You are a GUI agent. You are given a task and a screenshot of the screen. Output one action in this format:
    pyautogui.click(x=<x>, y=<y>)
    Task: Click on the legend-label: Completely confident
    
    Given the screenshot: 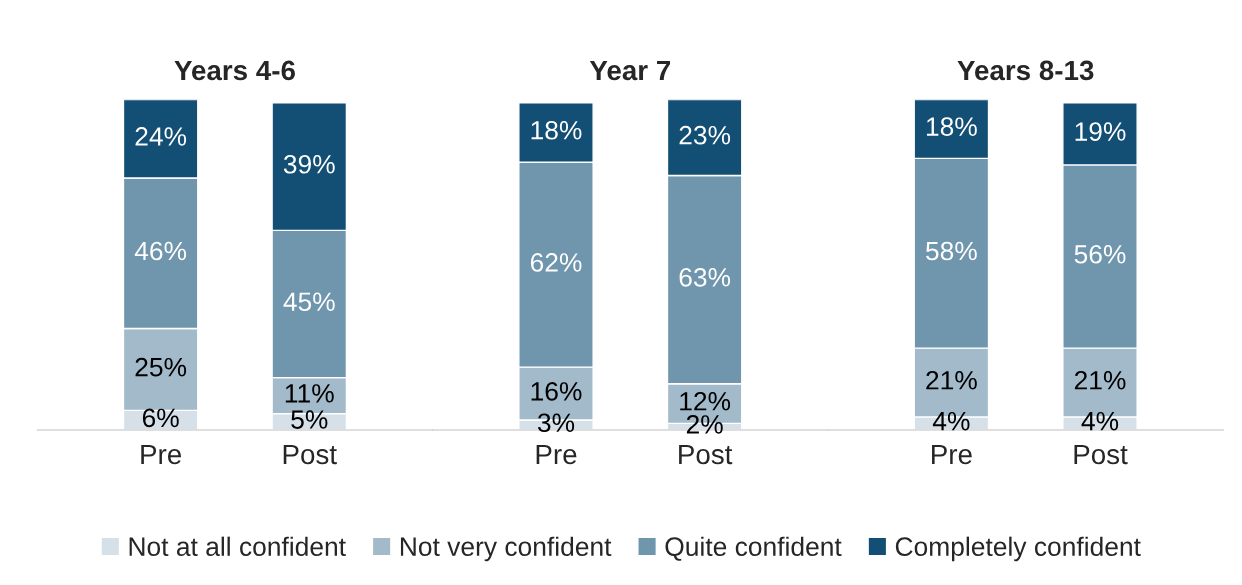 What is the action you would take?
    pyautogui.click(x=1018, y=549)
    